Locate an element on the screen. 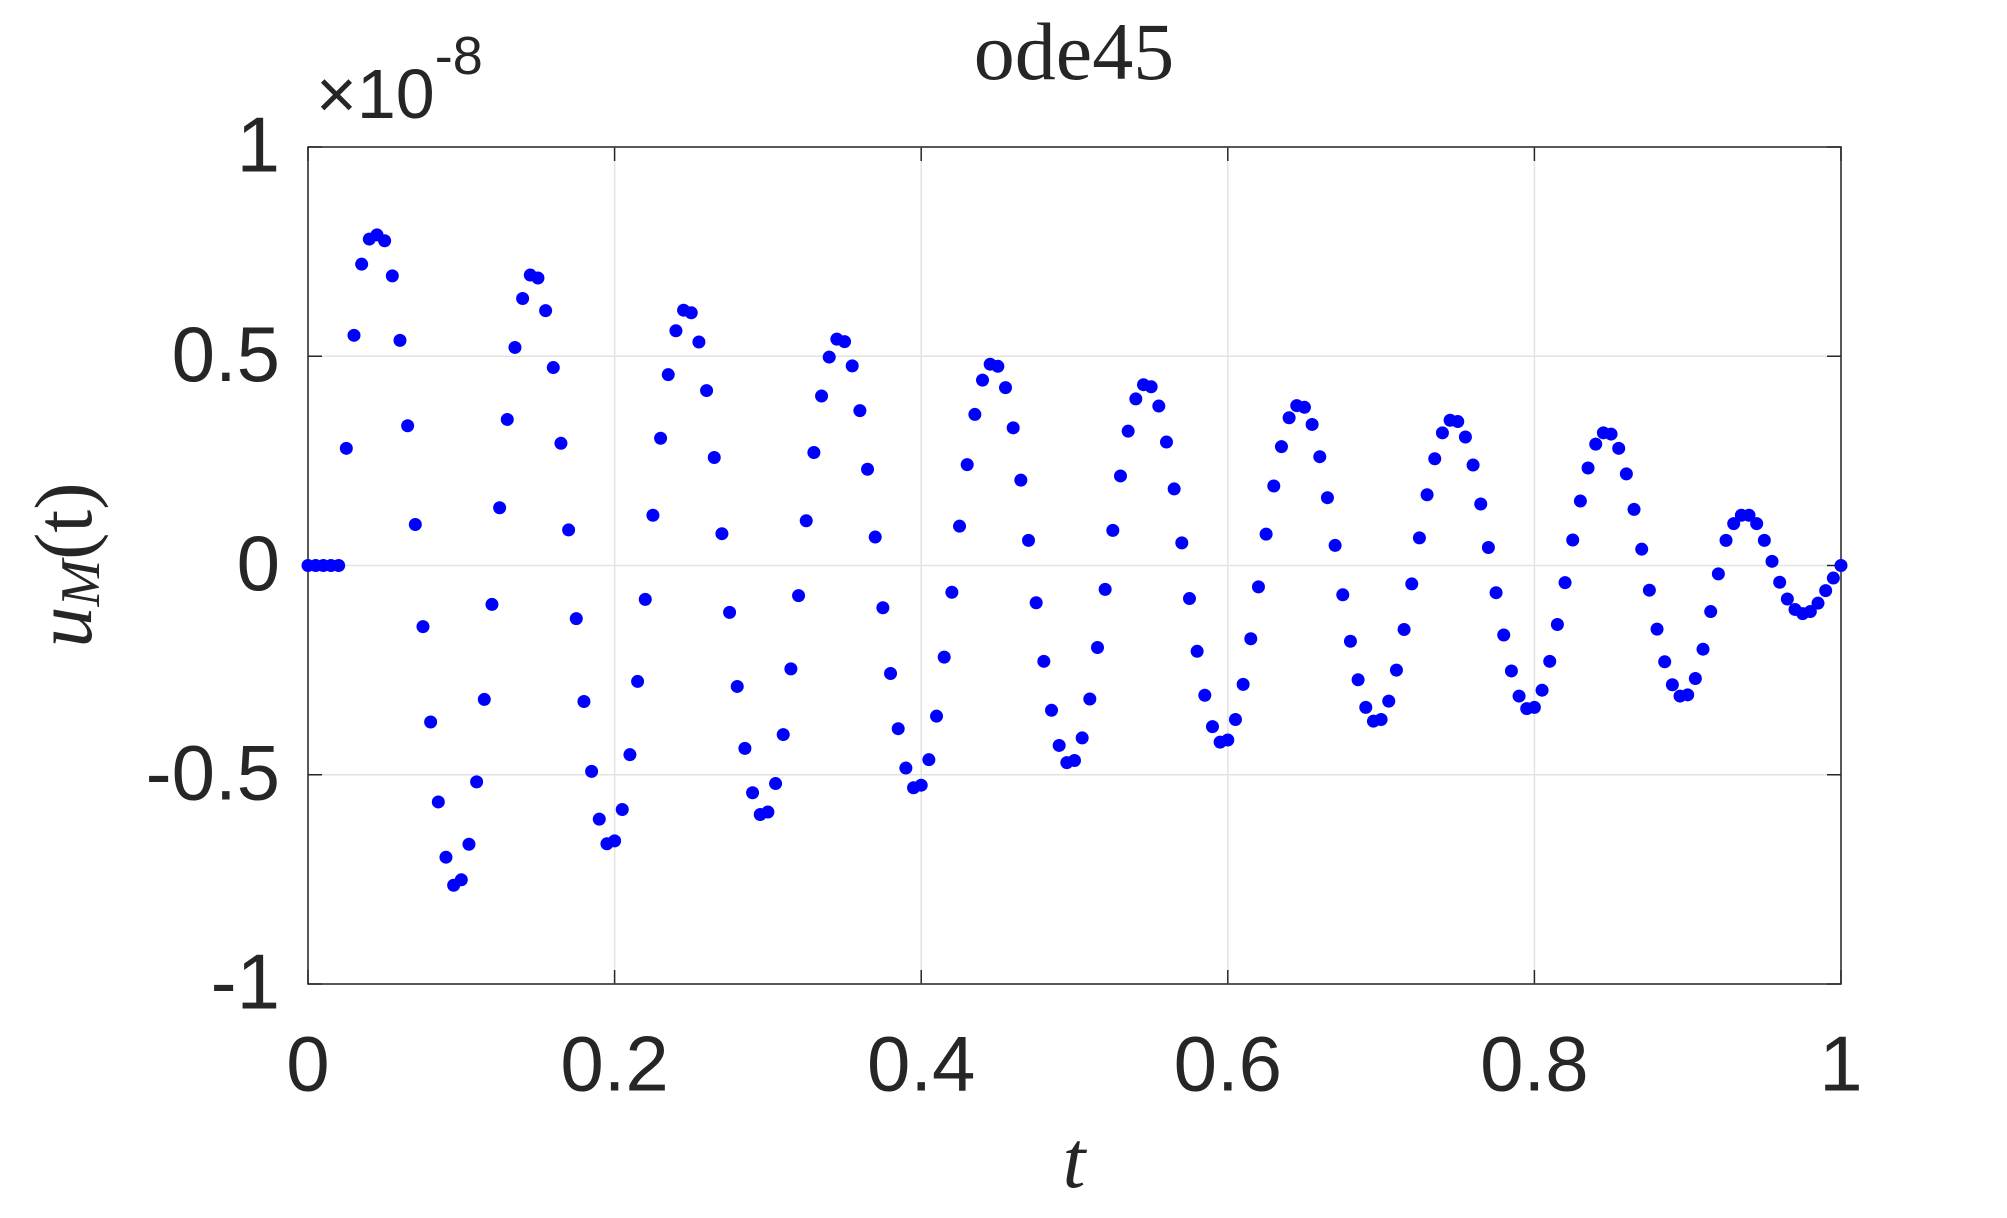 Image resolution: width=2007 pixels, height=1218 pixels. x-tick-label: 0.4 is located at coordinates (921, 1064).